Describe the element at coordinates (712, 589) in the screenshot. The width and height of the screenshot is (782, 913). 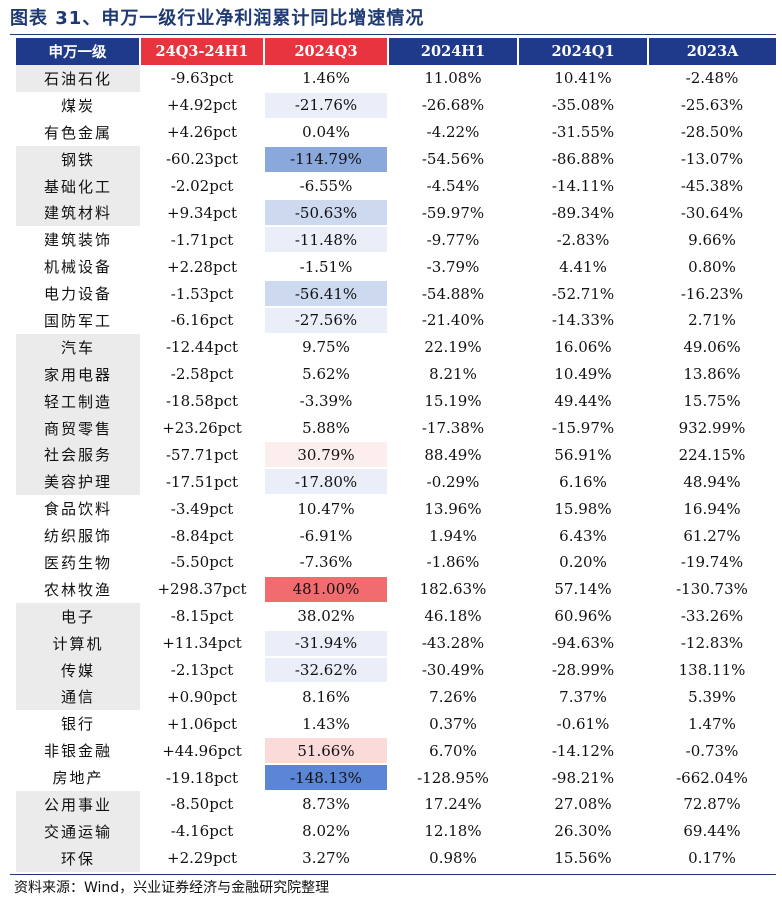
I see `y2023-cell: -130.73%` at that location.